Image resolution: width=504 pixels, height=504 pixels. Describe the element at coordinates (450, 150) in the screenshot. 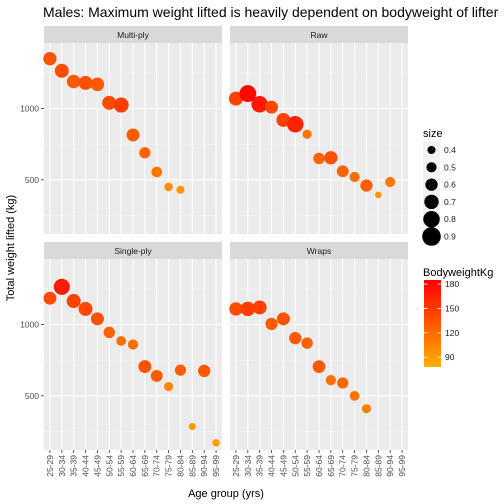

I see `size-legend-label: 0.4` at that location.